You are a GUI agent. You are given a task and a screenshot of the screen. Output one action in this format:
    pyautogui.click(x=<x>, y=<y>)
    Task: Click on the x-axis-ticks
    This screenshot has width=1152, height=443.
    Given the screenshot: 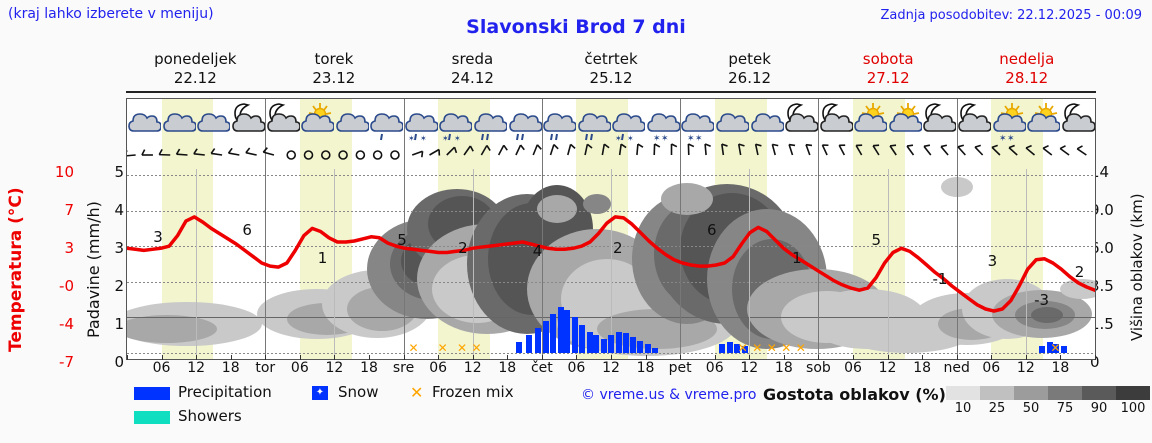 What is the action you would take?
    pyautogui.click(x=611, y=356)
    